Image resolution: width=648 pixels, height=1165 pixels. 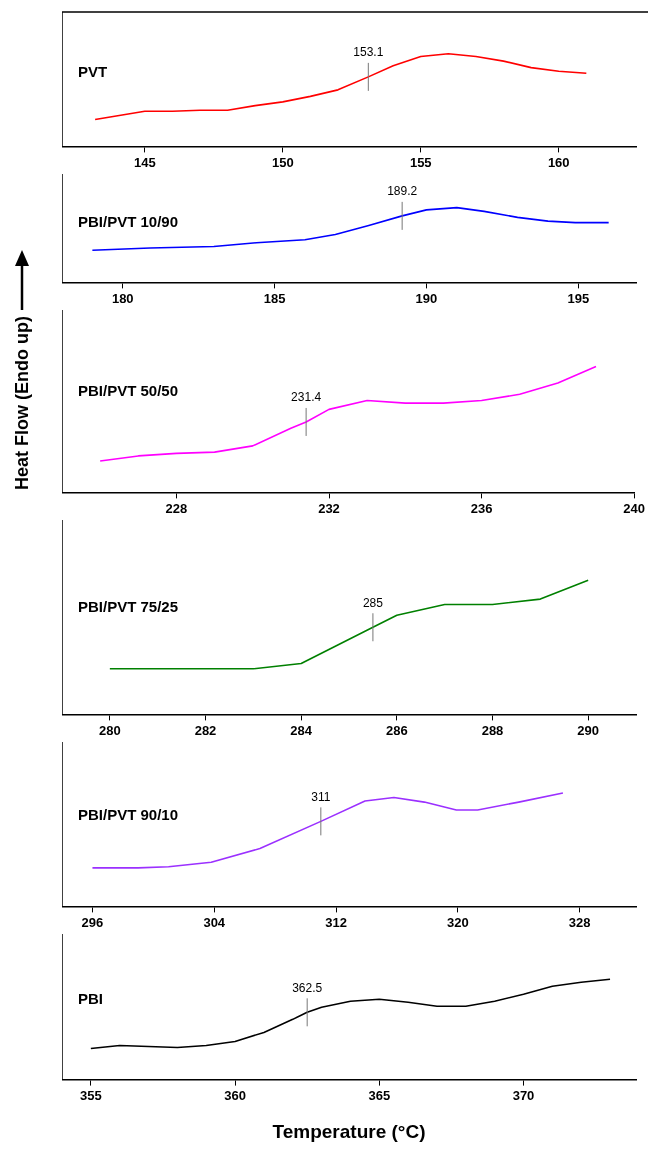 I want to click on x-tick-label: 155, so click(x=420, y=162).